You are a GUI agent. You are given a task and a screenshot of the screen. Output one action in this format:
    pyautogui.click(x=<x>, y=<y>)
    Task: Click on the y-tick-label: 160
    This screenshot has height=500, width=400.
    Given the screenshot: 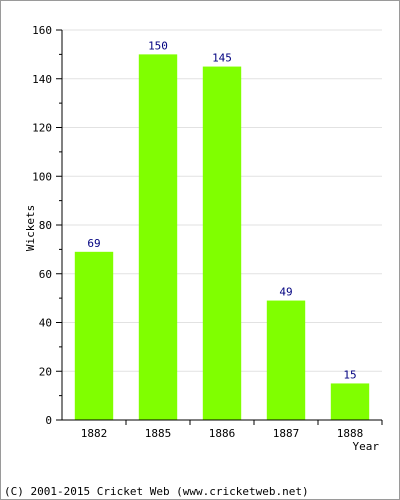 What is the action you would take?
    pyautogui.click(x=42, y=30)
    